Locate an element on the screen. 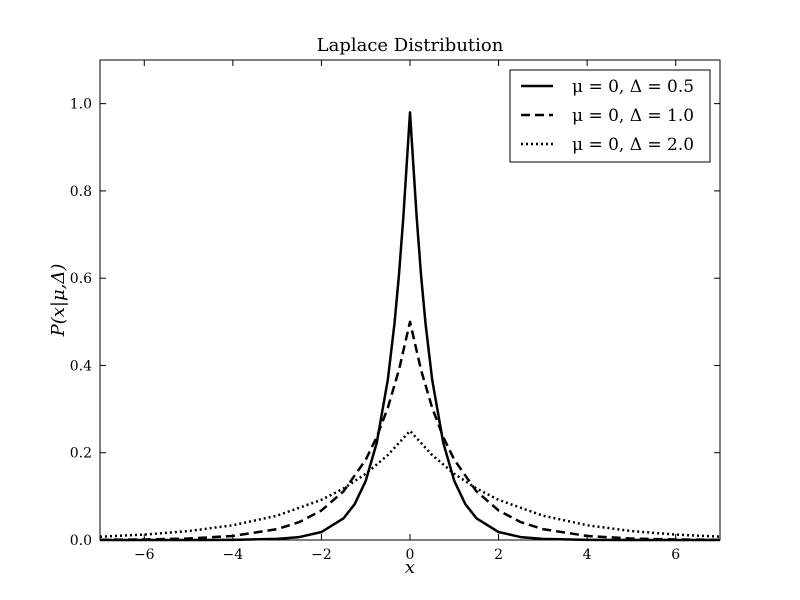  x-tick-label: 2 is located at coordinates (498, 555).